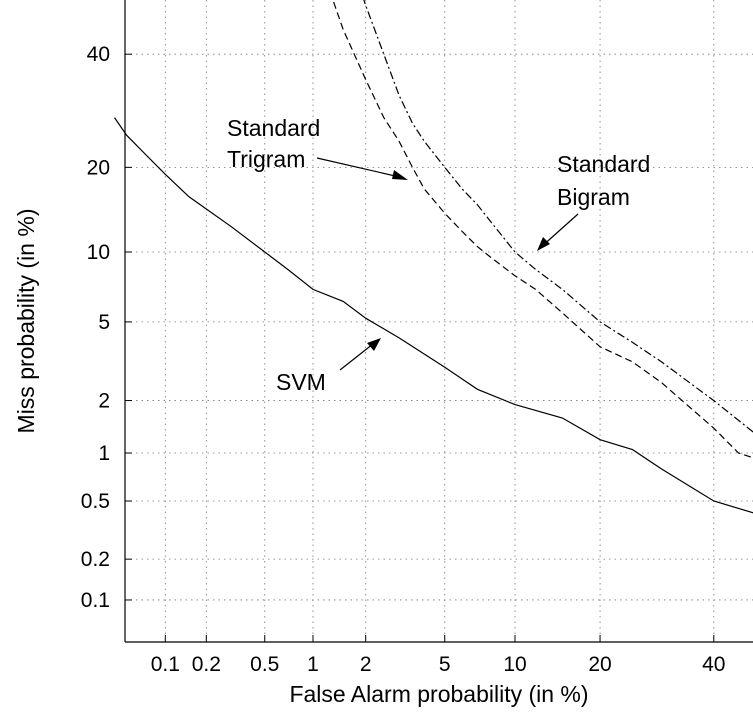 Image resolution: width=753 pixels, height=715 pixels. What do you see at coordinates (273, 128) in the screenshot?
I see `annotation-trigram-line1: Standard` at bounding box center [273, 128].